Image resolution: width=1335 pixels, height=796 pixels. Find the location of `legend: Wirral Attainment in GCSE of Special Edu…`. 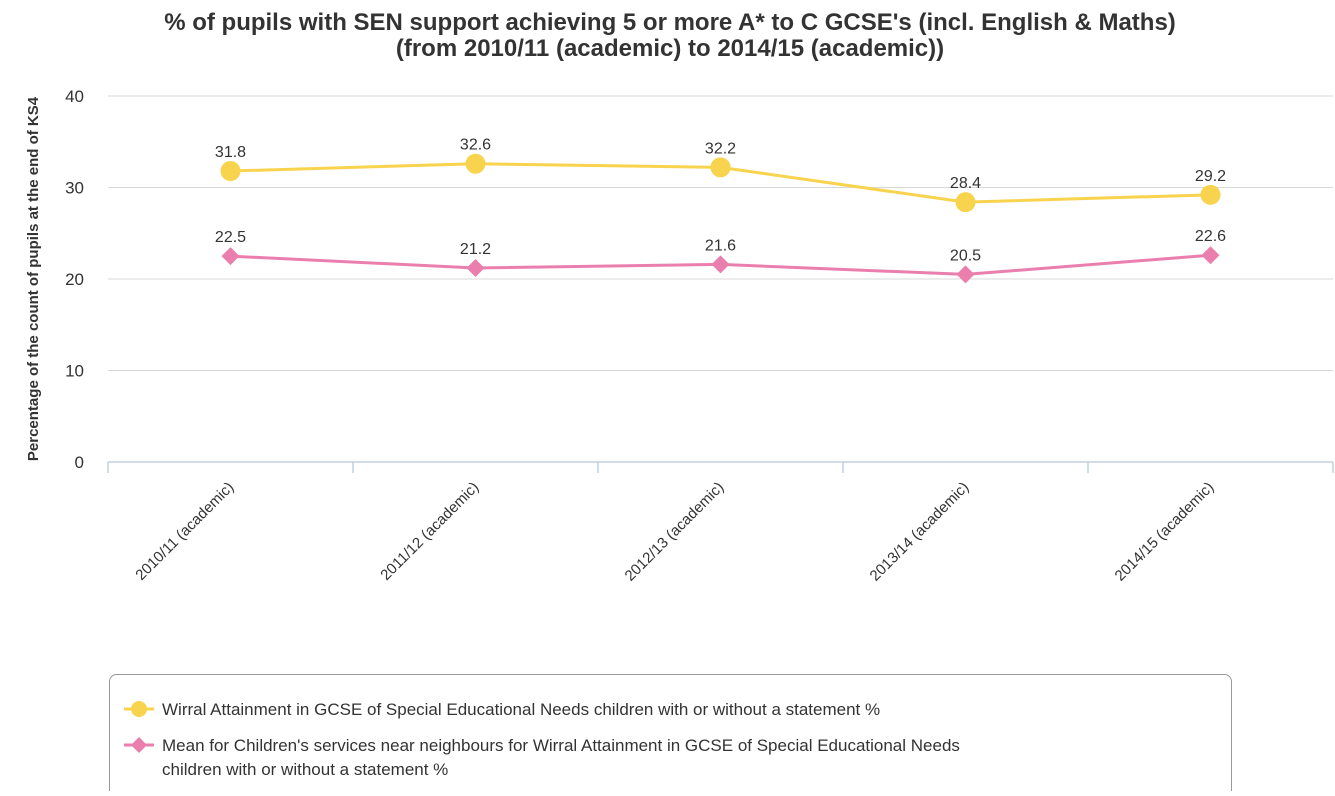

legend: Wirral Attainment in GCSE of Special Edu… is located at coordinates (670, 735).